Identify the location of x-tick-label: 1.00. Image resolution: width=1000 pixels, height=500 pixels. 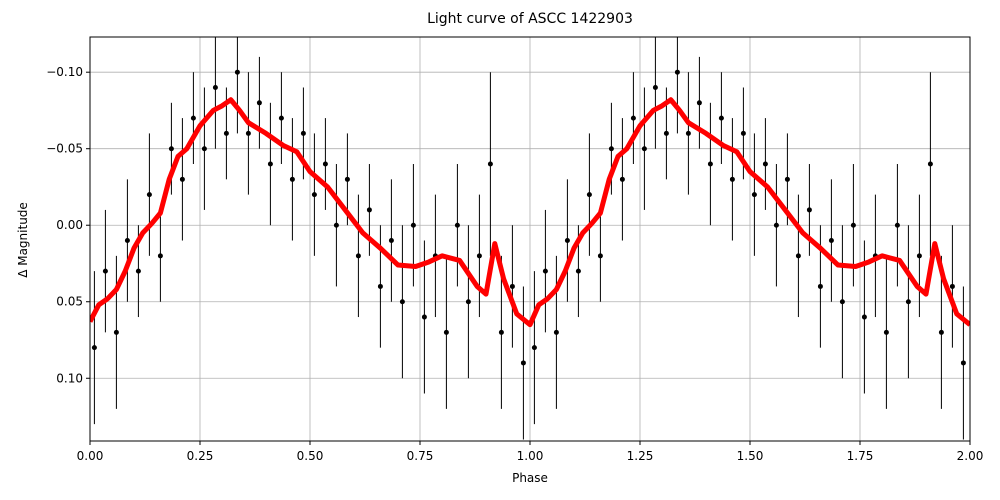
(530, 456).